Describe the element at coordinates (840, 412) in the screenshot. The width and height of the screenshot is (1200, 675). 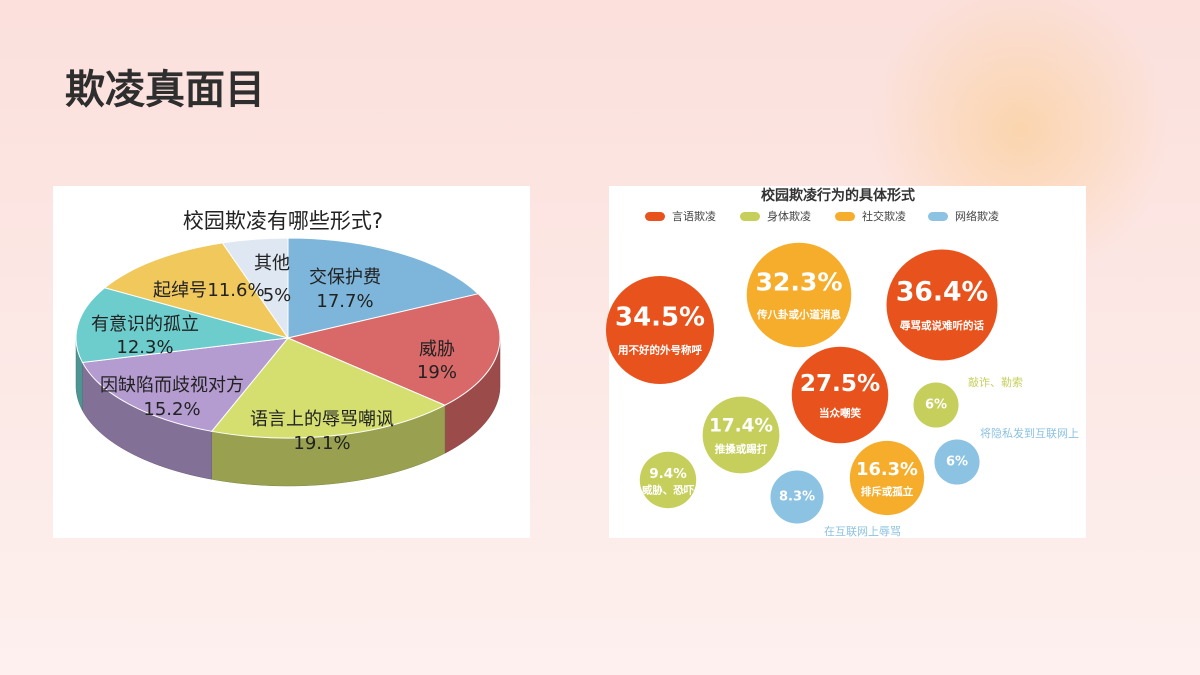
I see `bubble-label: 当众嘲笑` at that location.